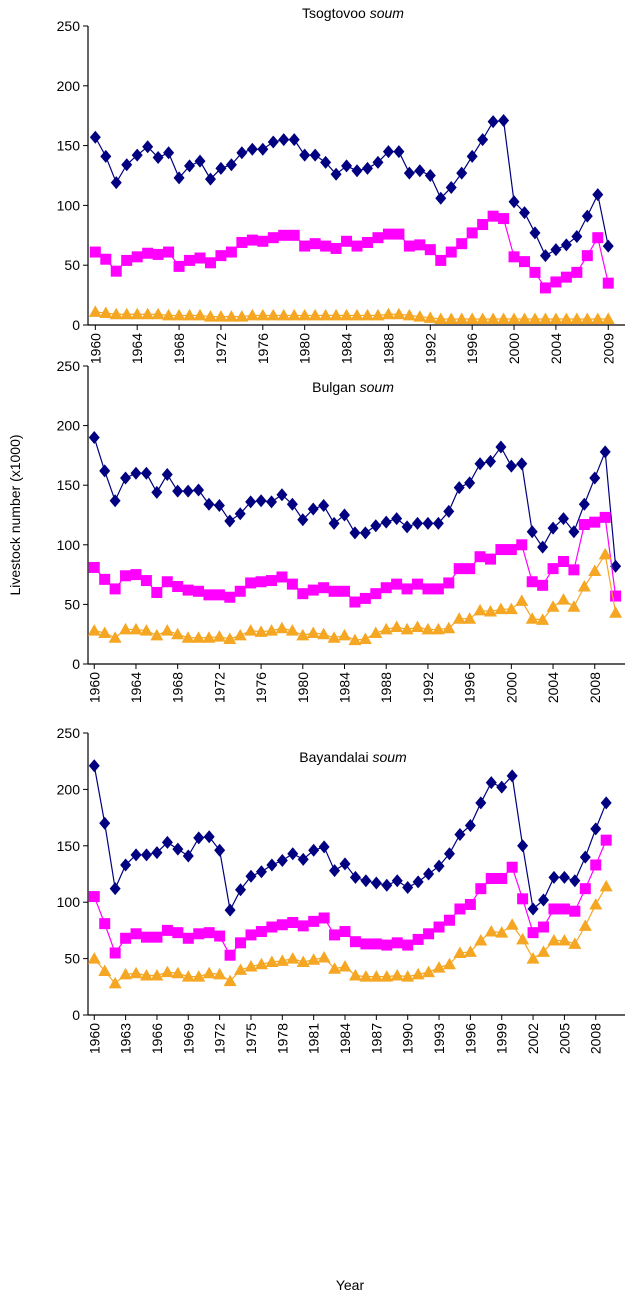  I want to click on series-line, so click(351, 188).